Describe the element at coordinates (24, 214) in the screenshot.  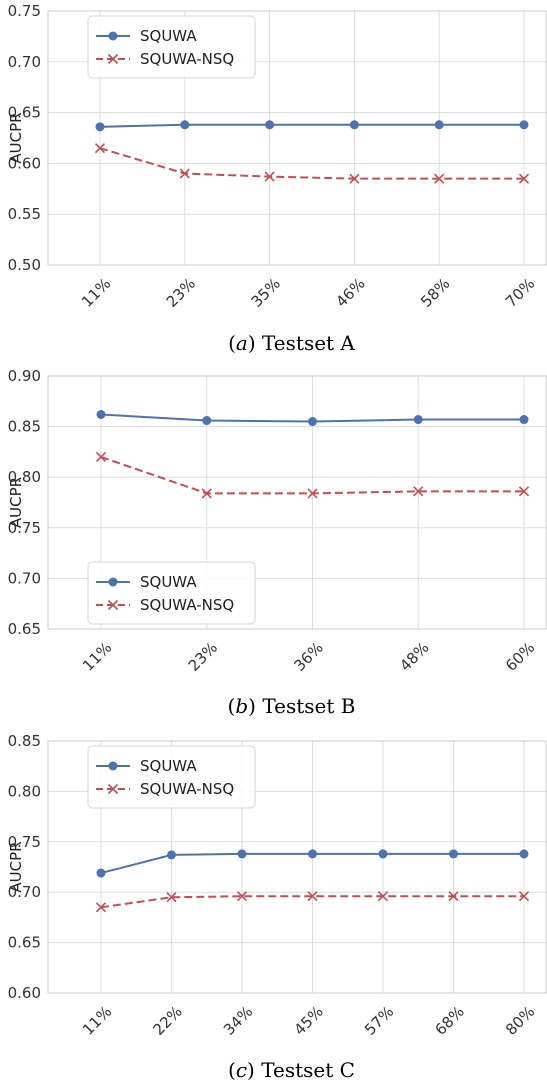
I see `y-tick-label: 0.55` at that location.